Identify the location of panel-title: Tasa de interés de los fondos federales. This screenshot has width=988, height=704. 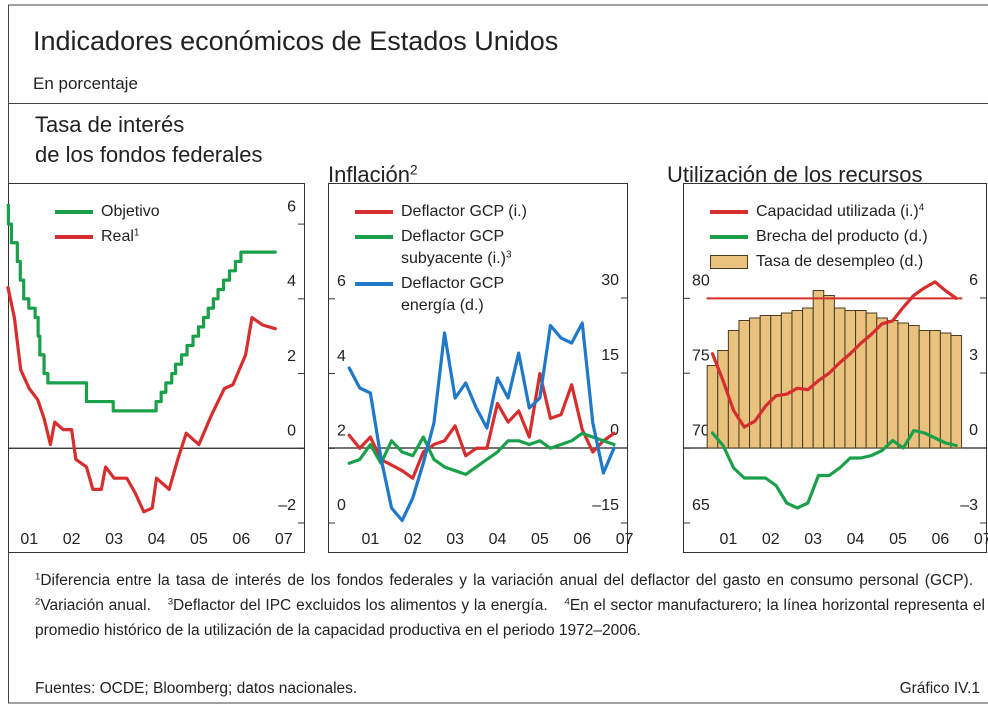
(149, 140).